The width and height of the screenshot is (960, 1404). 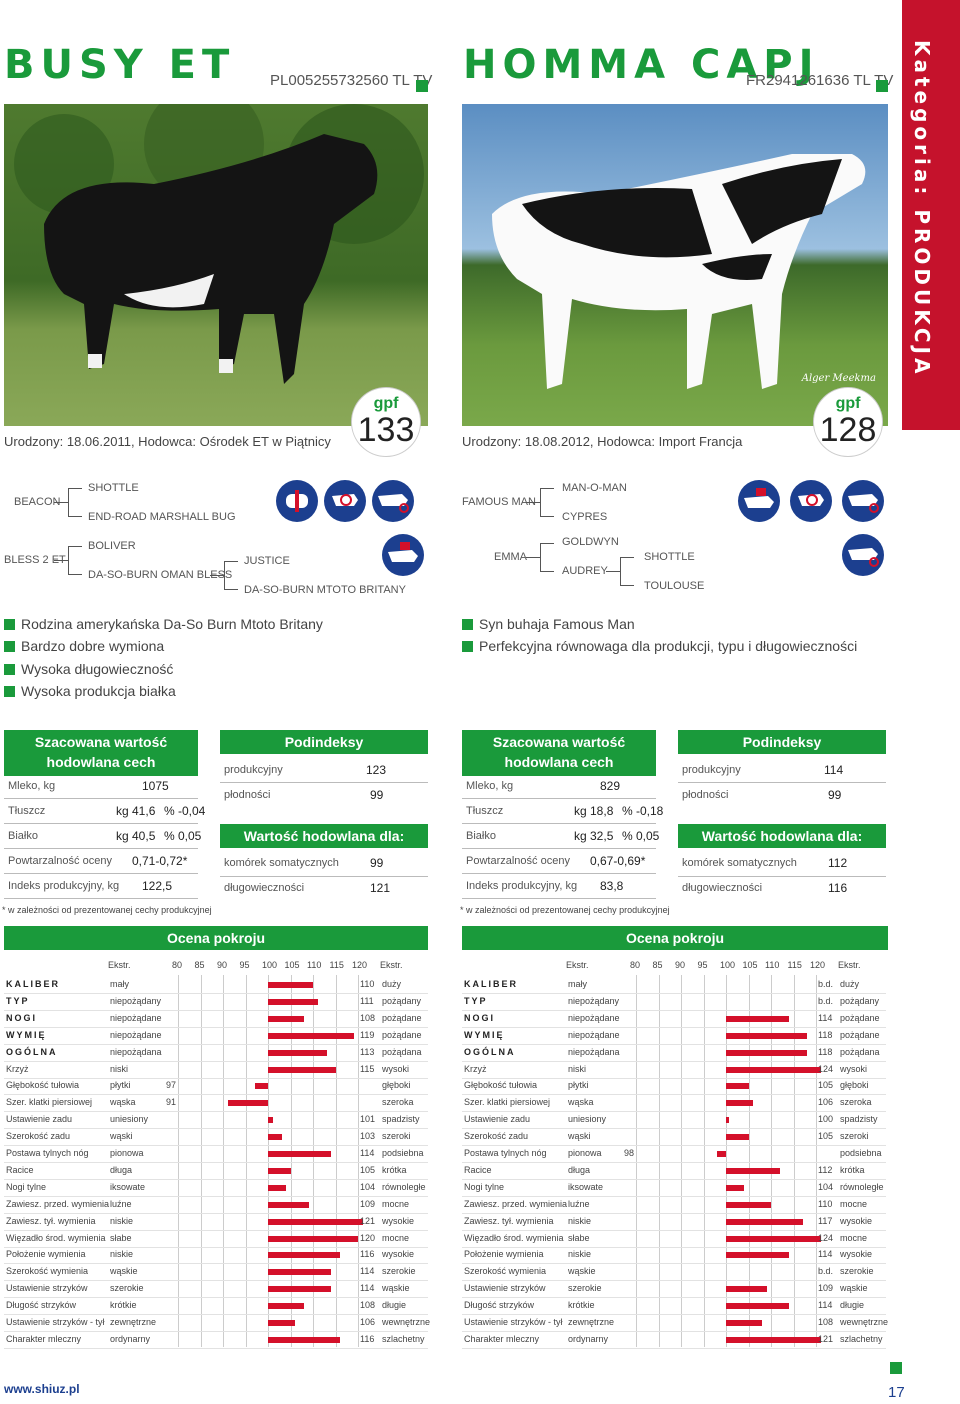 I want to click on trait-high-label: podsiebna, so click(x=861, y=1153).